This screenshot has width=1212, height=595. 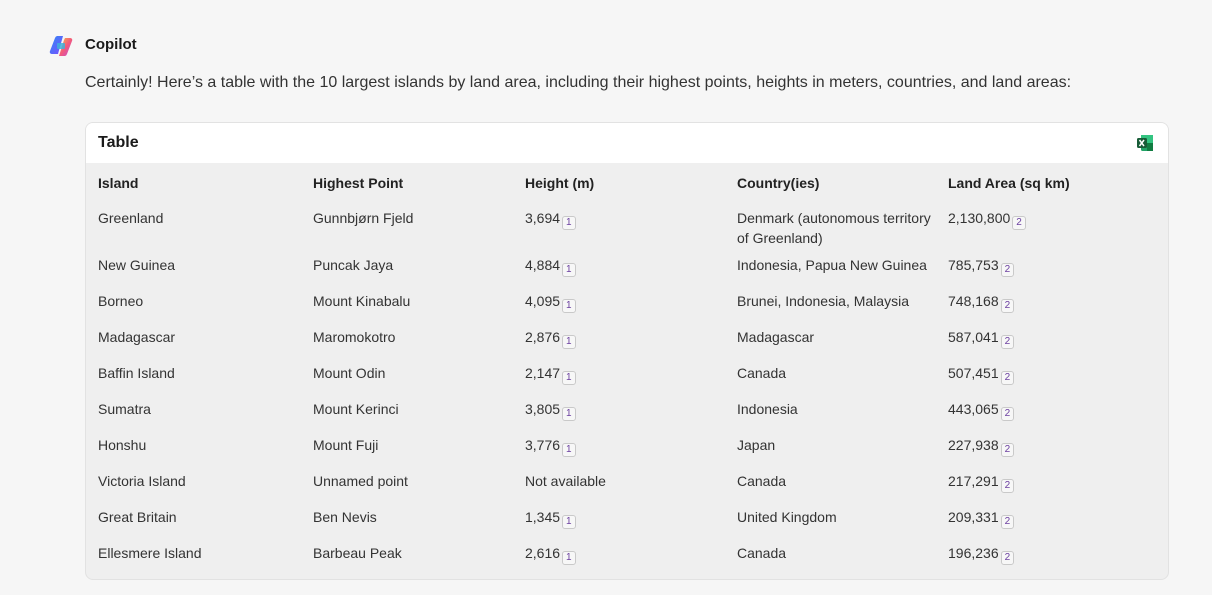 I want to click on copilot-logo, so click(x=61, y=46).